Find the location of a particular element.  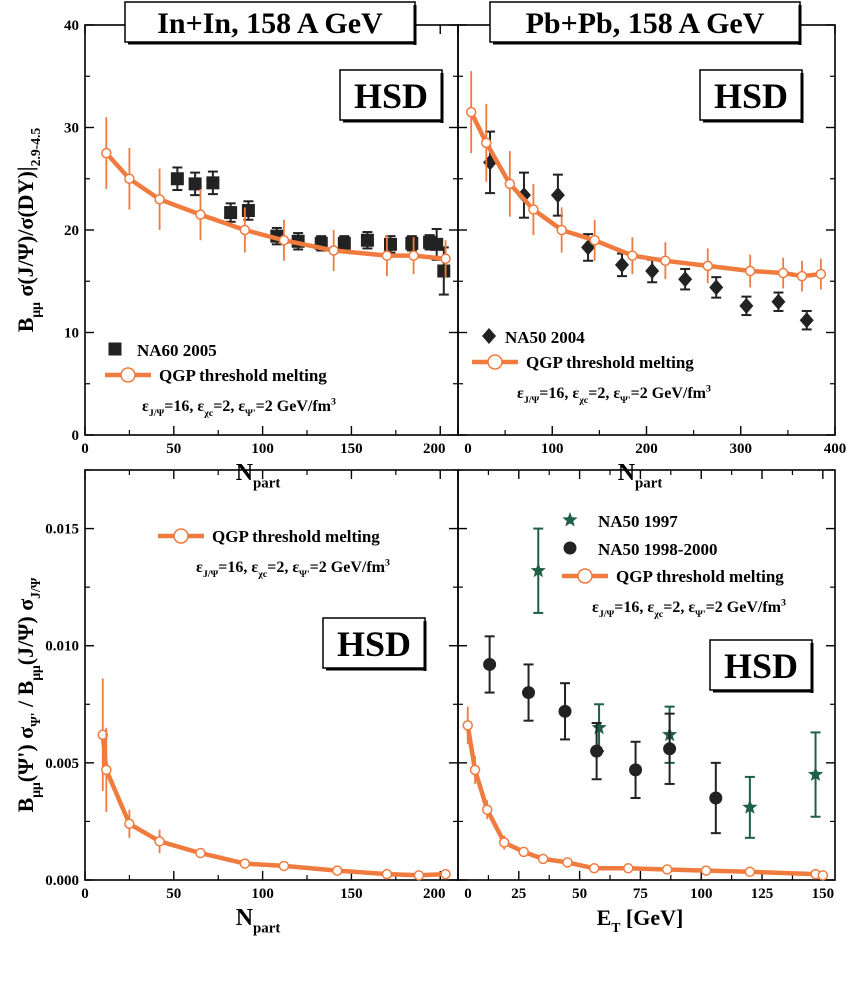

y-tick-label: 20 is located at coordinates (71, 231).